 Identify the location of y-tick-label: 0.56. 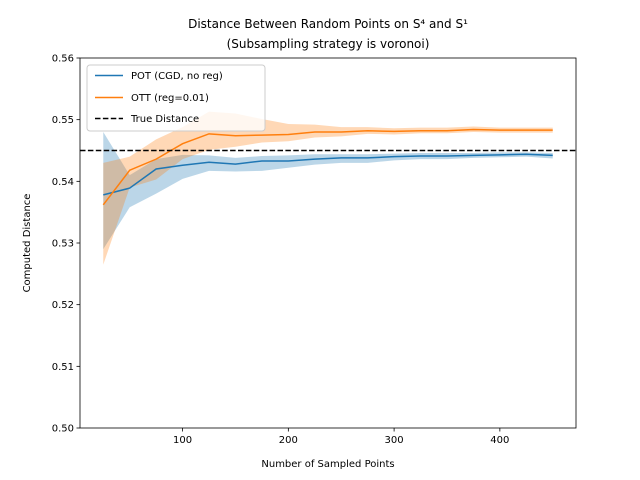
(63, 59).